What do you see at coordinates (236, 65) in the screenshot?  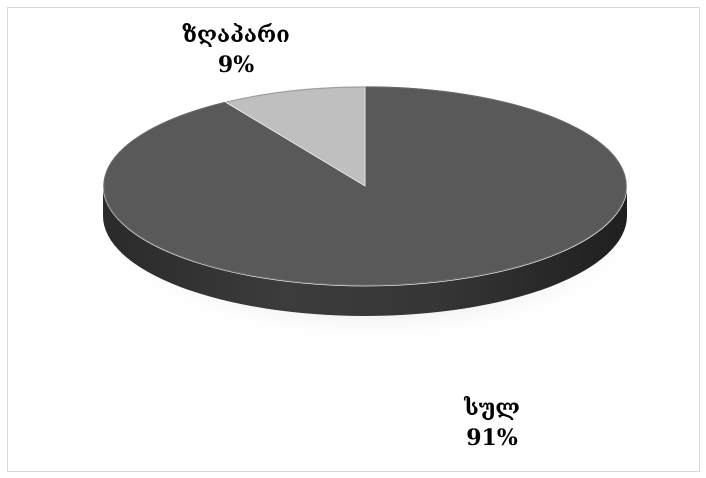 I see `slice-label-value: 9%` at bounding box center [236, 65].